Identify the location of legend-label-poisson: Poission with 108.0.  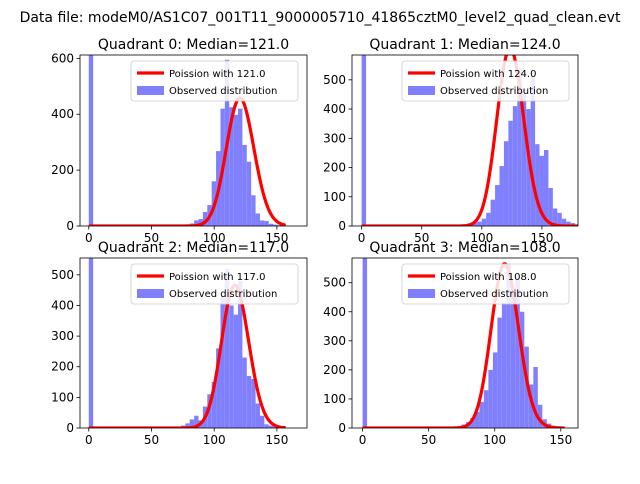
(488, 277).